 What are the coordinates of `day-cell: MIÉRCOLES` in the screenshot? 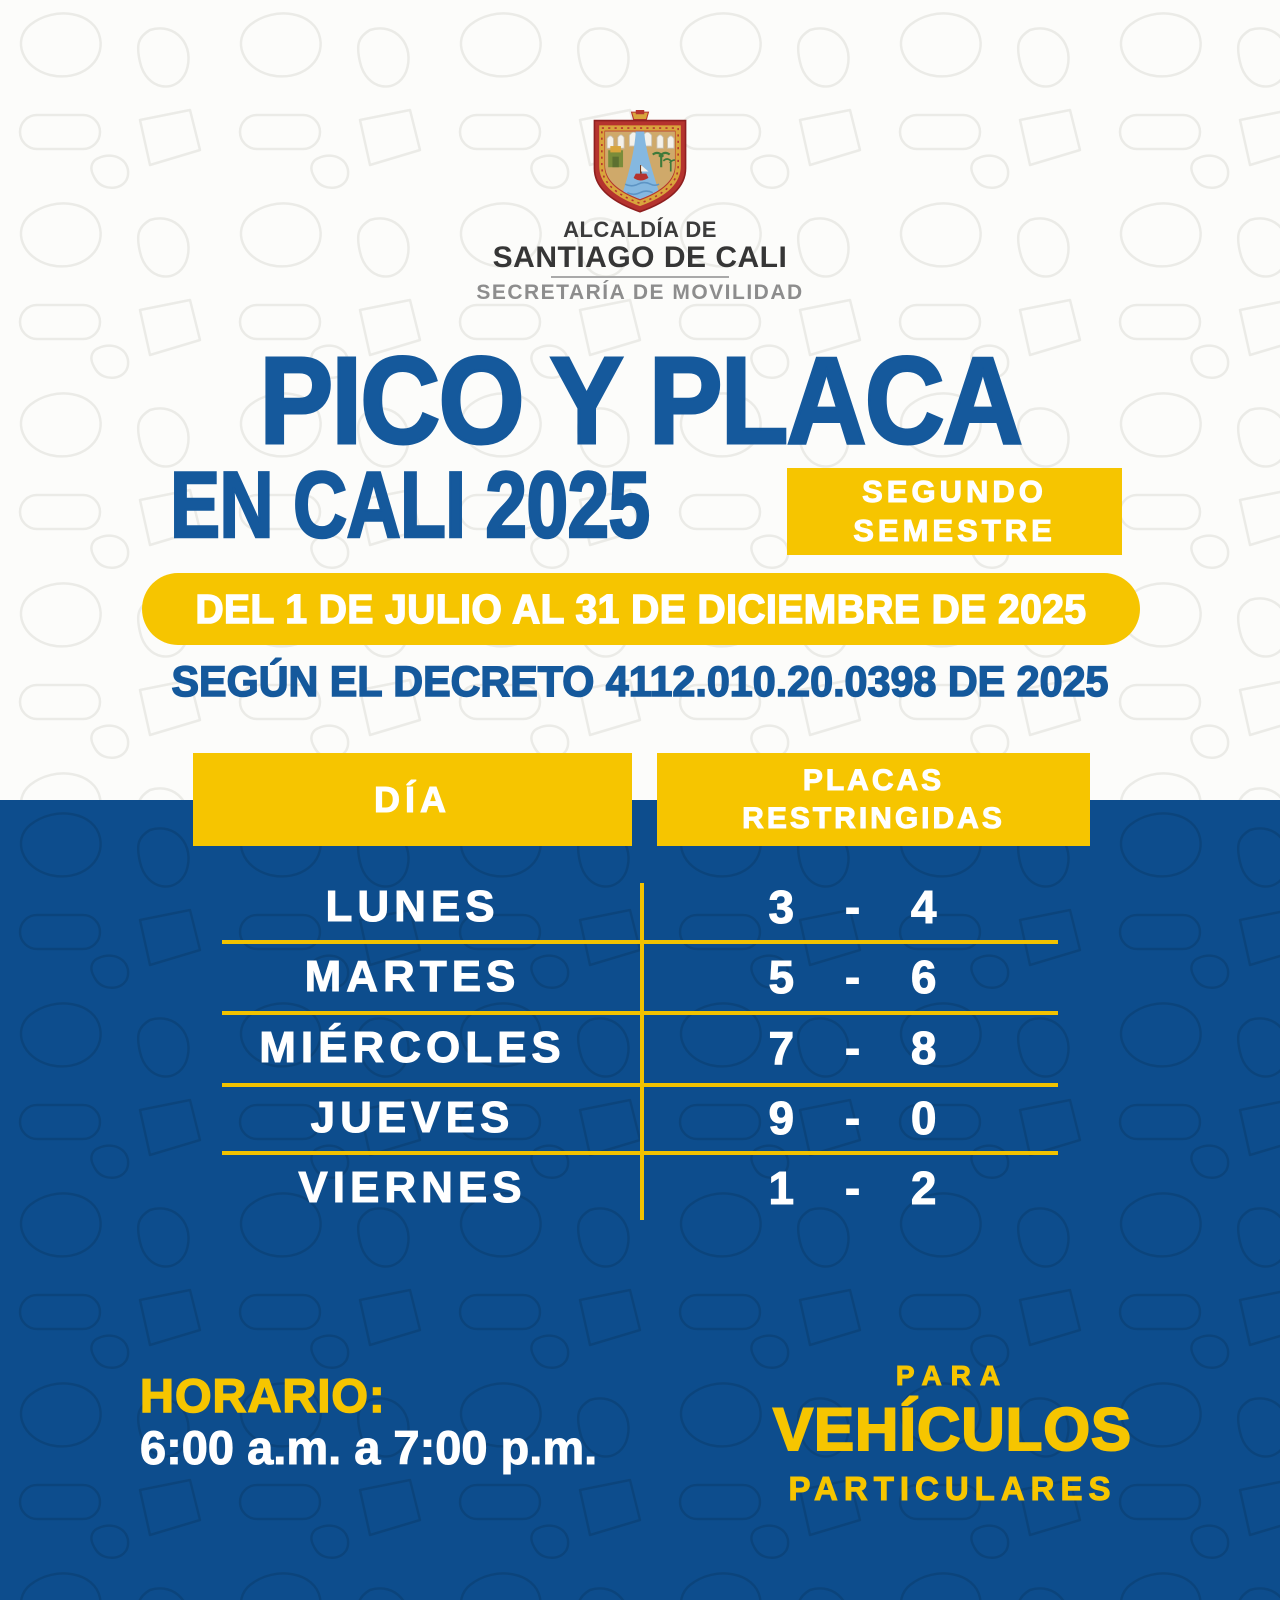 It's located at (412, 1048).